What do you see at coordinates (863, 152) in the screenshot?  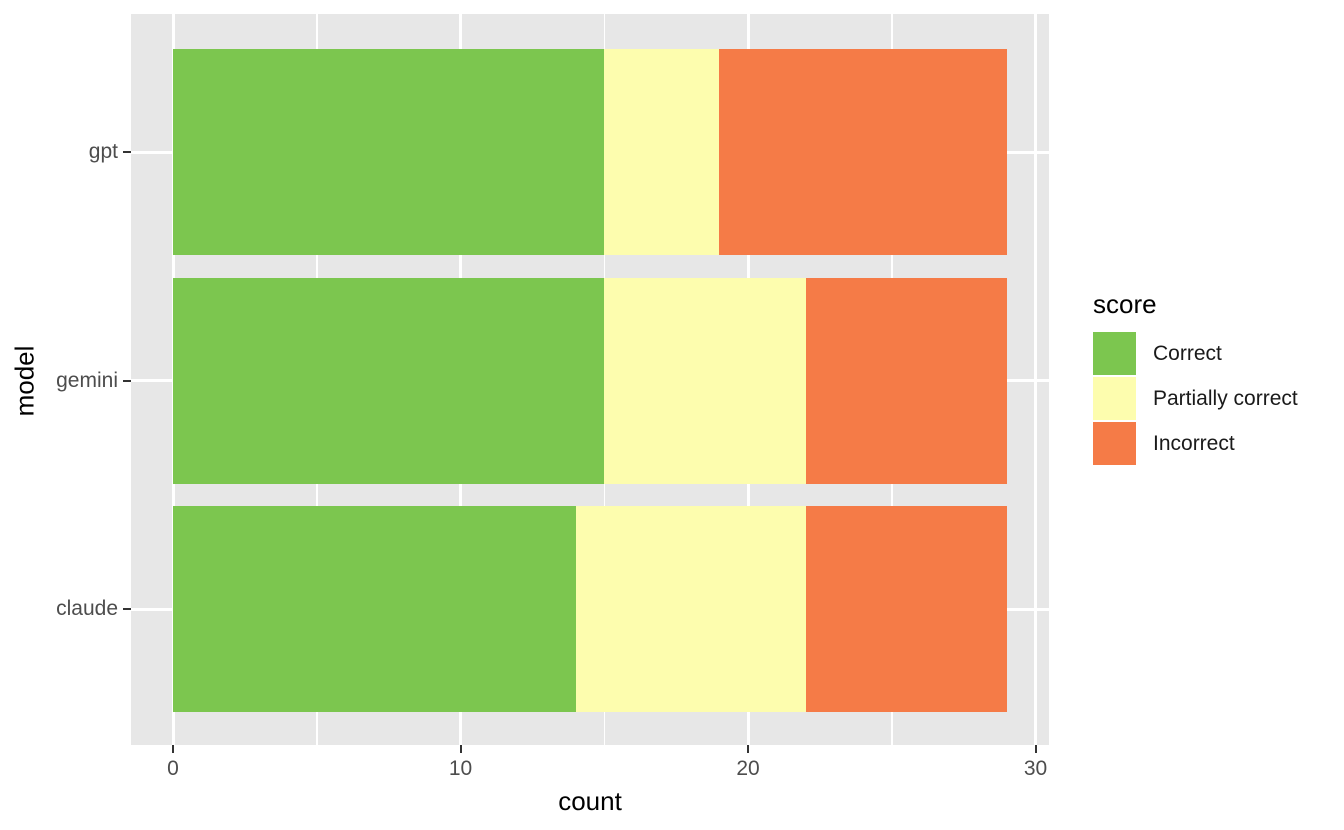 I see `bar-segment-gpt-incorrect` at bounding box center [863, 152].